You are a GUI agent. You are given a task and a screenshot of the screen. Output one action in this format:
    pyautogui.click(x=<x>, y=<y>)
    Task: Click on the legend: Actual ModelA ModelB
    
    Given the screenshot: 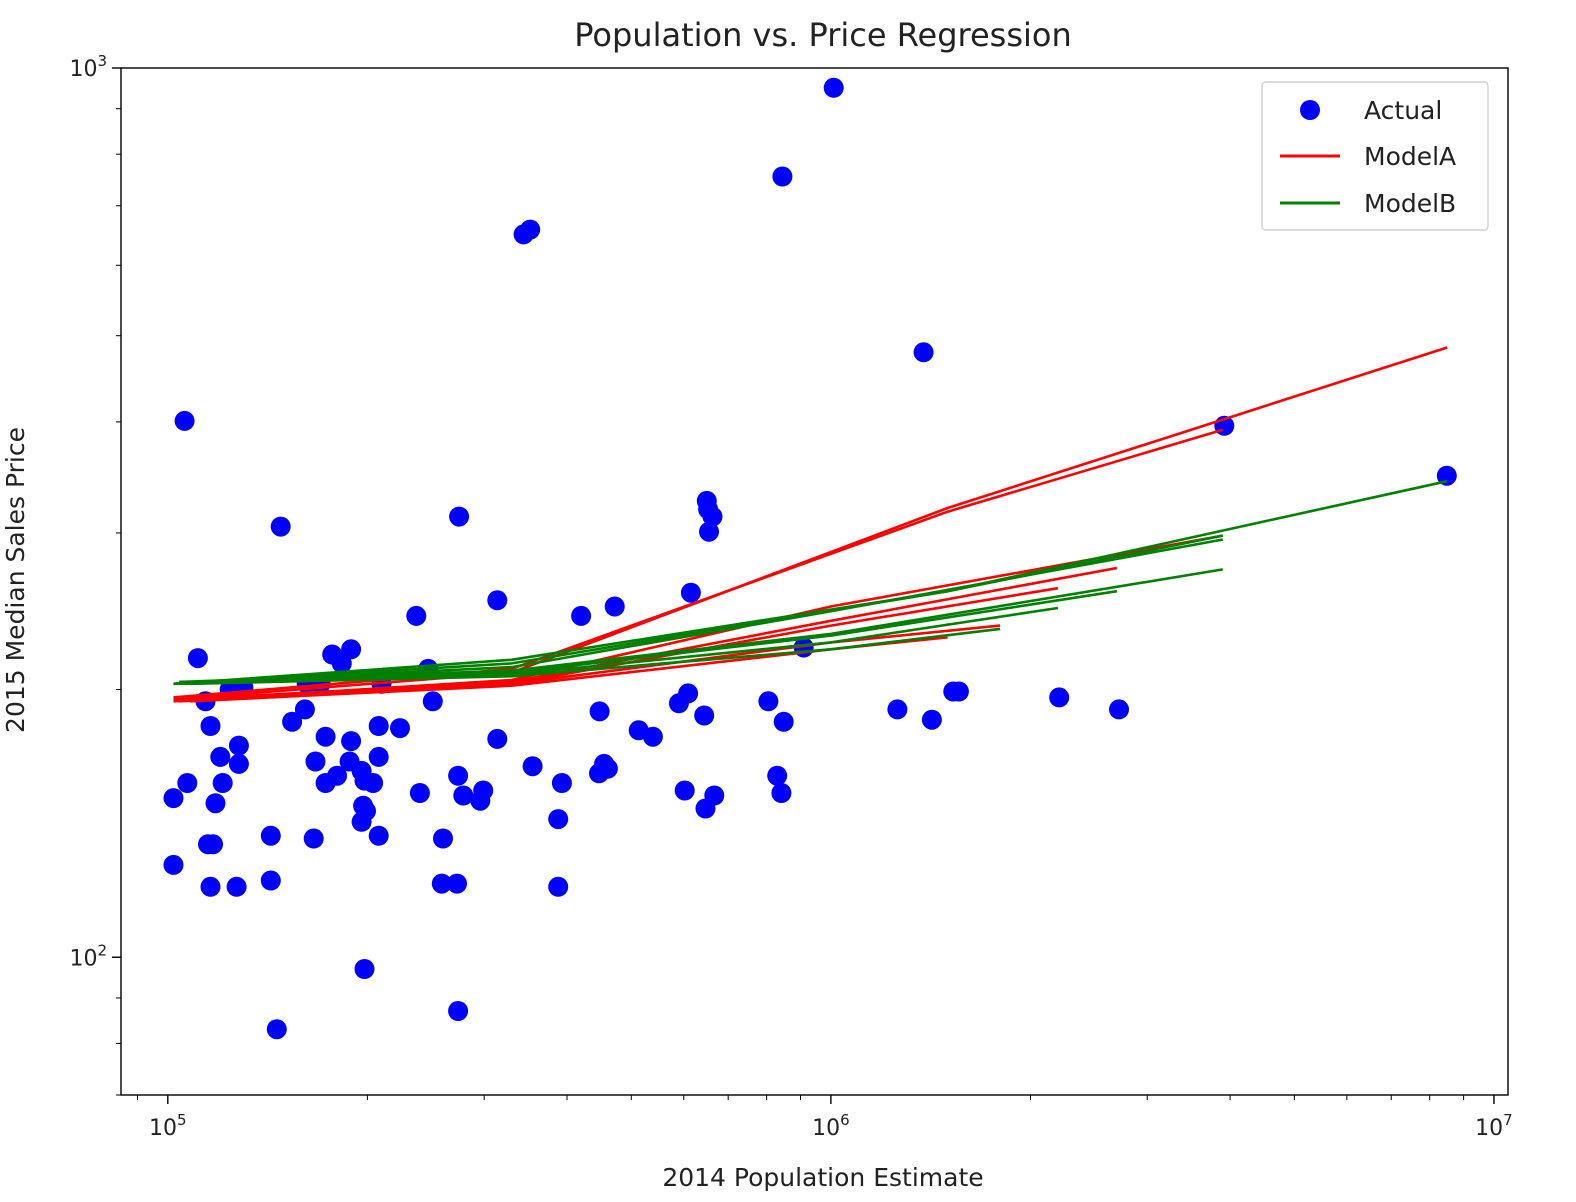 What is the action you would take?
    pyautogui.click(x=1375, y=156)
    